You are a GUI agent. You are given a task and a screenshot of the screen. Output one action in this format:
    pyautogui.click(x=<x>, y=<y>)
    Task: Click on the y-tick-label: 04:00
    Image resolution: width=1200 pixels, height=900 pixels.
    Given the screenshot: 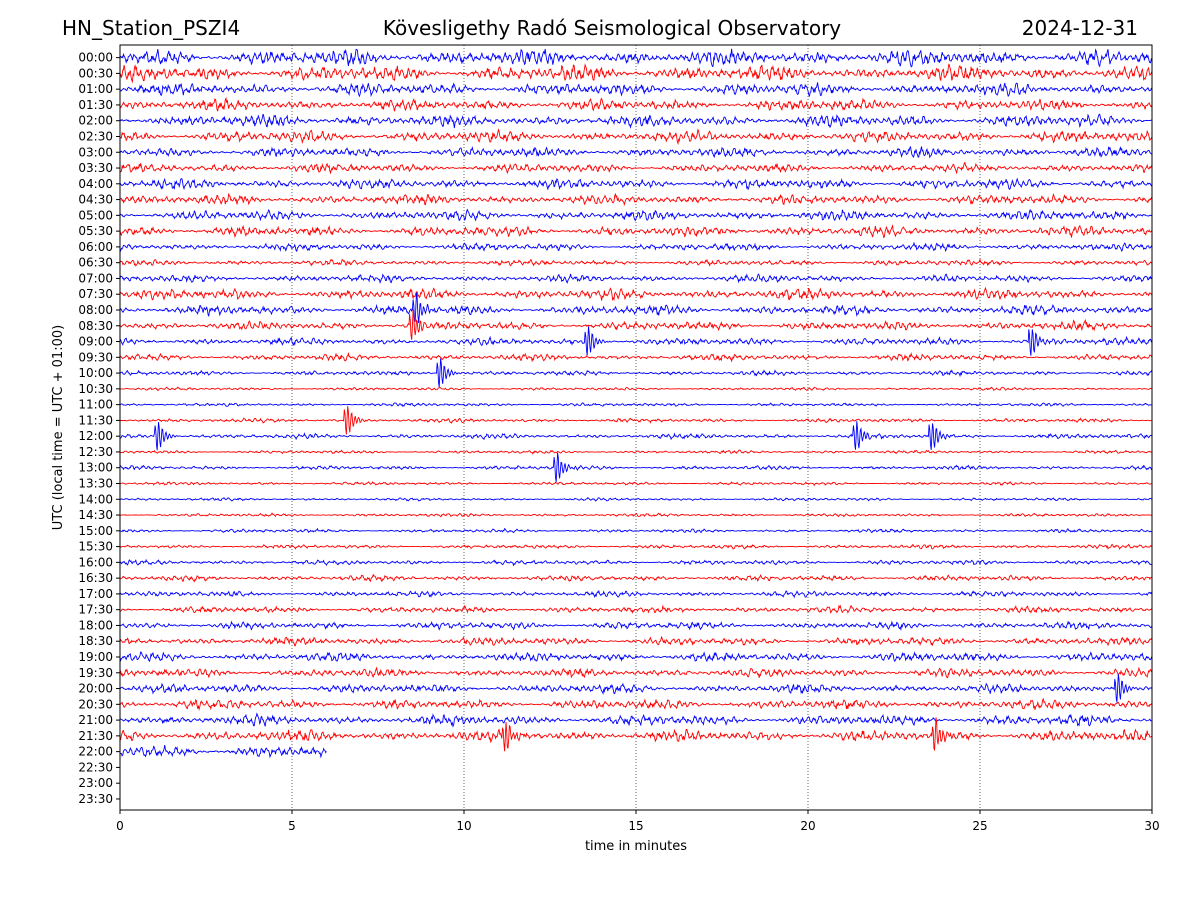 What is the action you would take?
    pyautogui.click(x=95, y=184)
    